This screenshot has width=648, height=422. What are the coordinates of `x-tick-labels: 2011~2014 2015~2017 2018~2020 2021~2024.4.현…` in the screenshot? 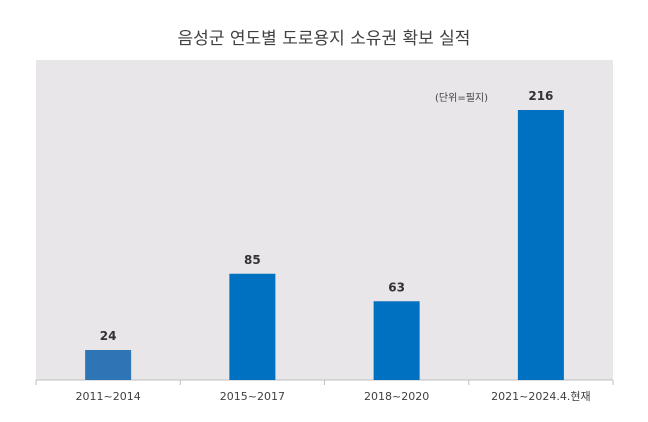 It's located at (333, 396).